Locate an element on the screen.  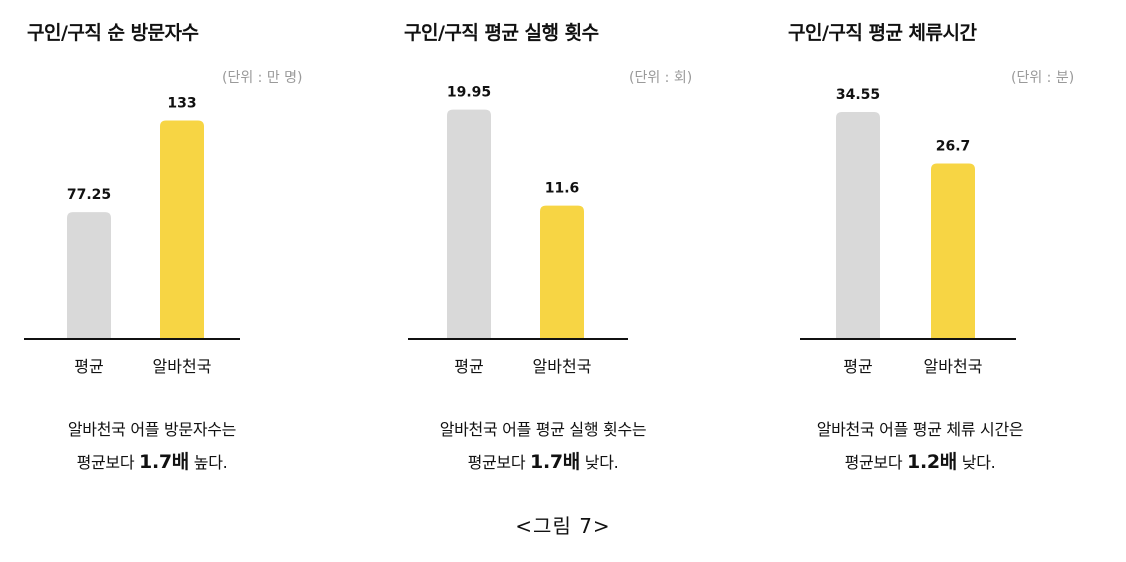
unit-label: (단위 : 만 명) is located at coordinates (262, 78).